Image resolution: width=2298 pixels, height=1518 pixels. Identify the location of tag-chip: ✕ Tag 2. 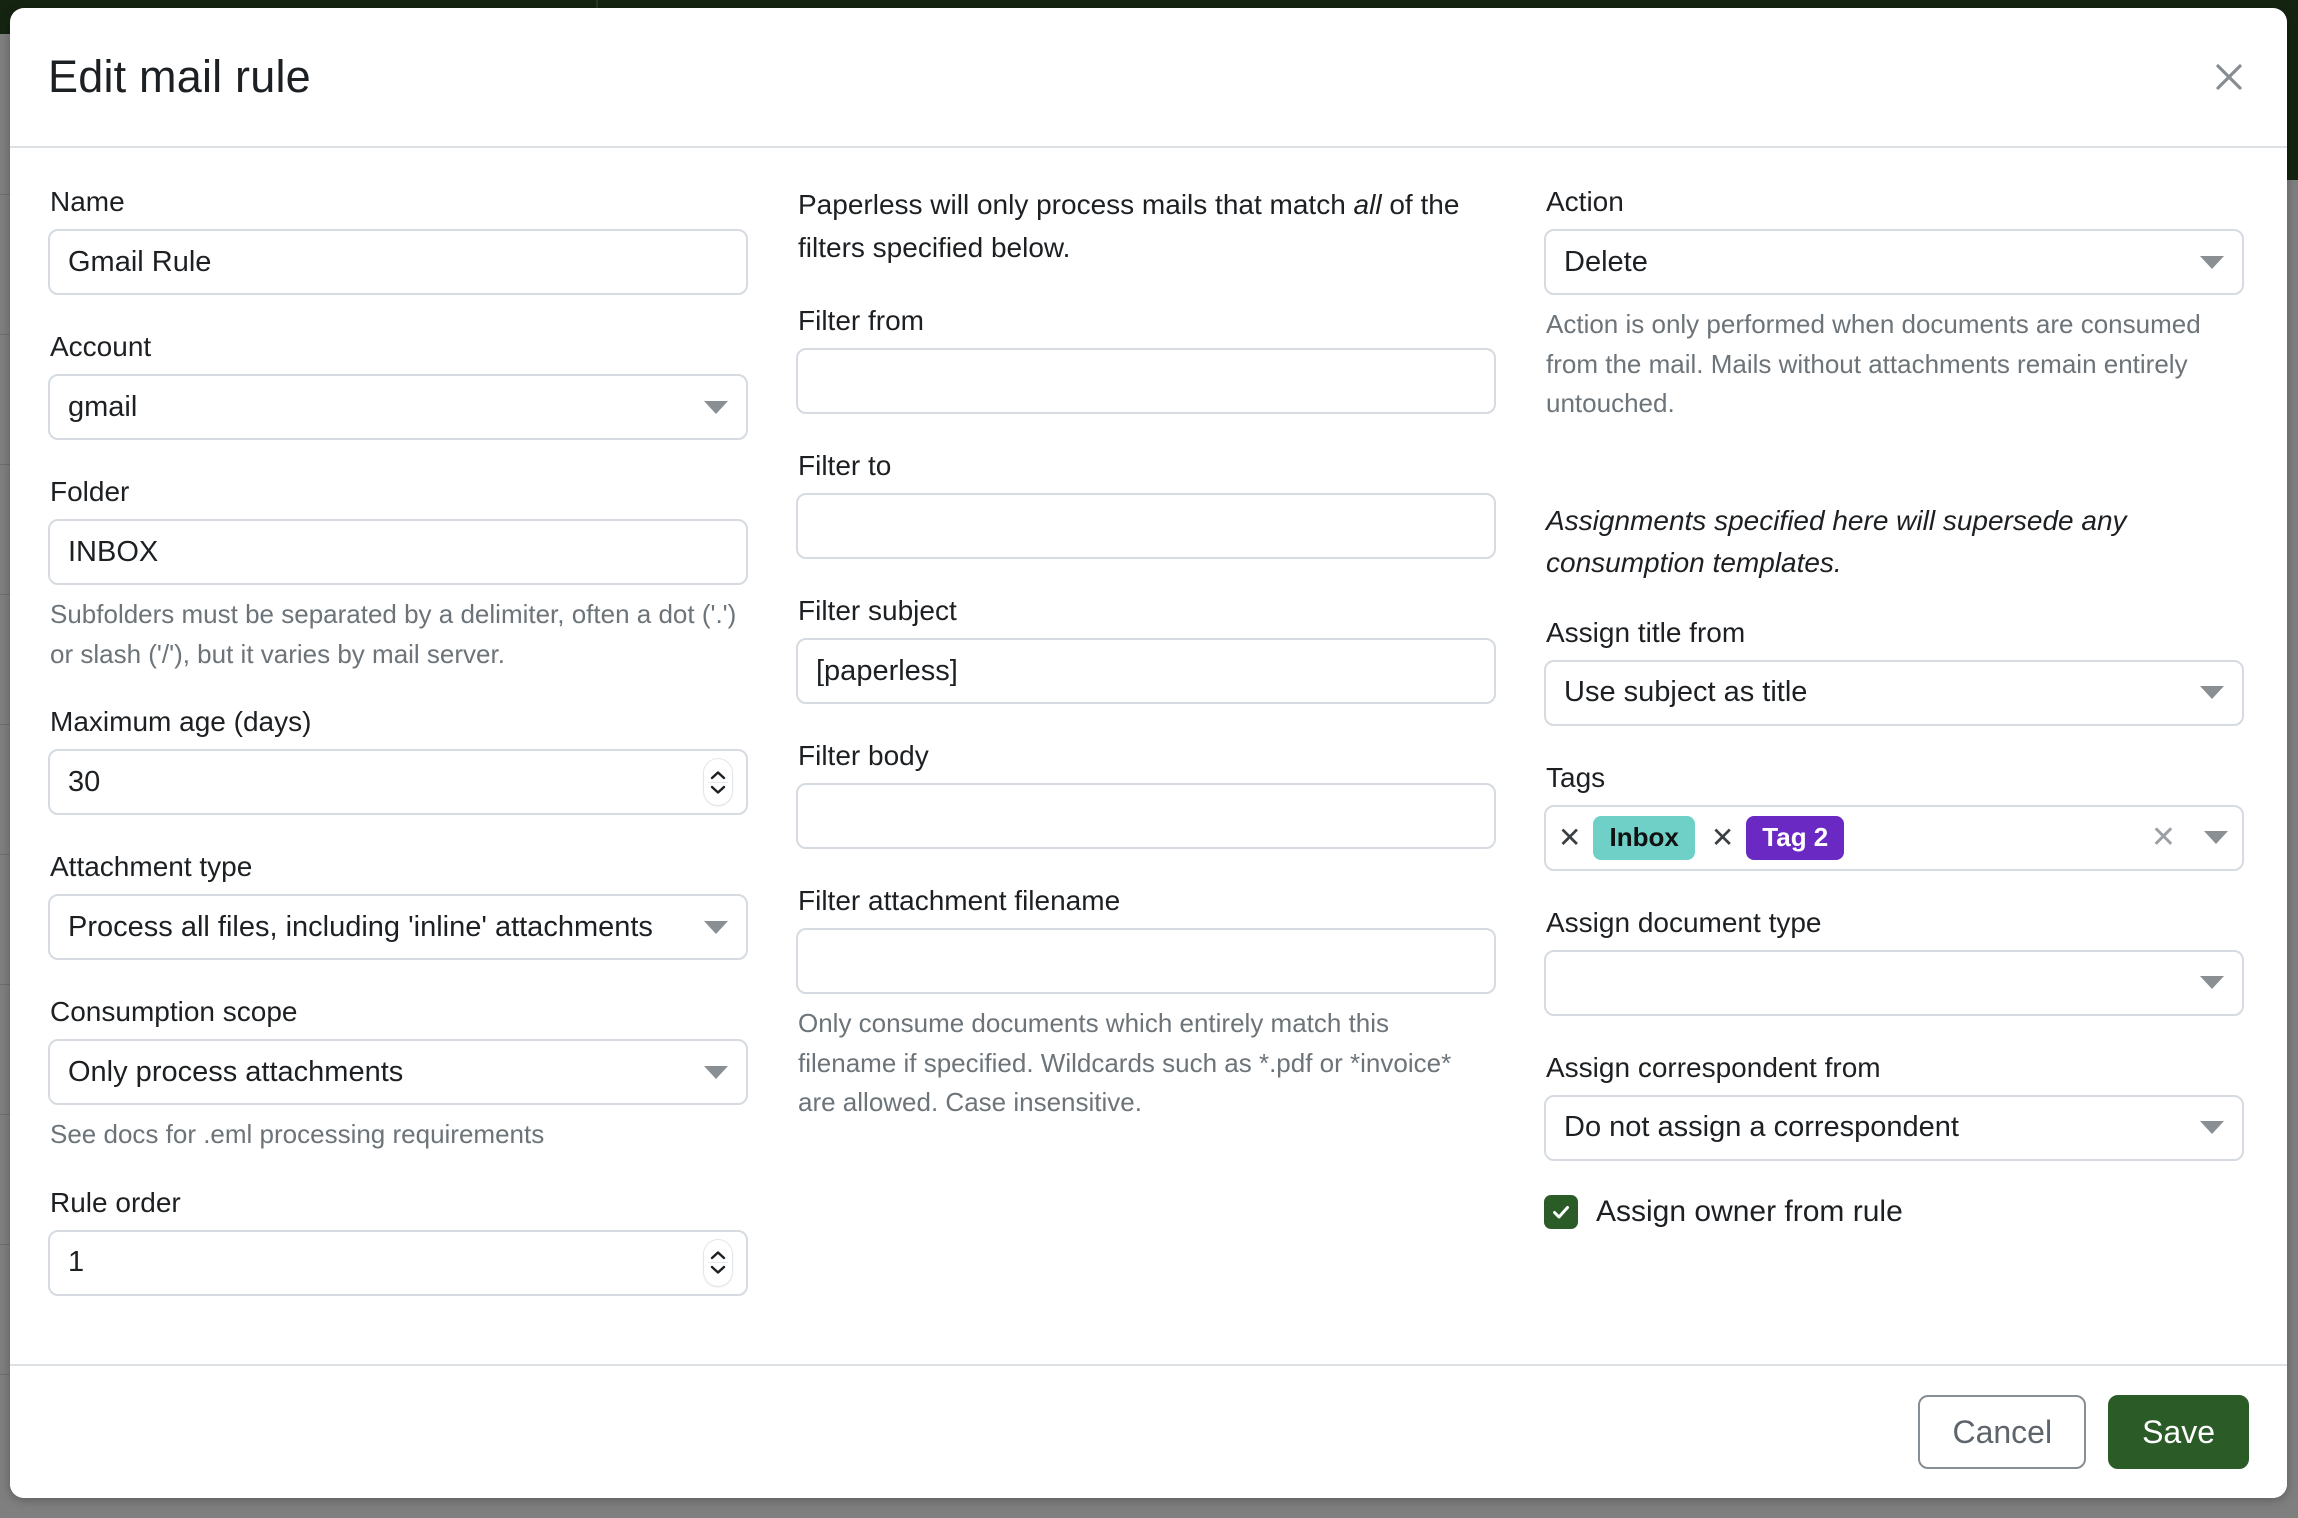
(1777, 837).